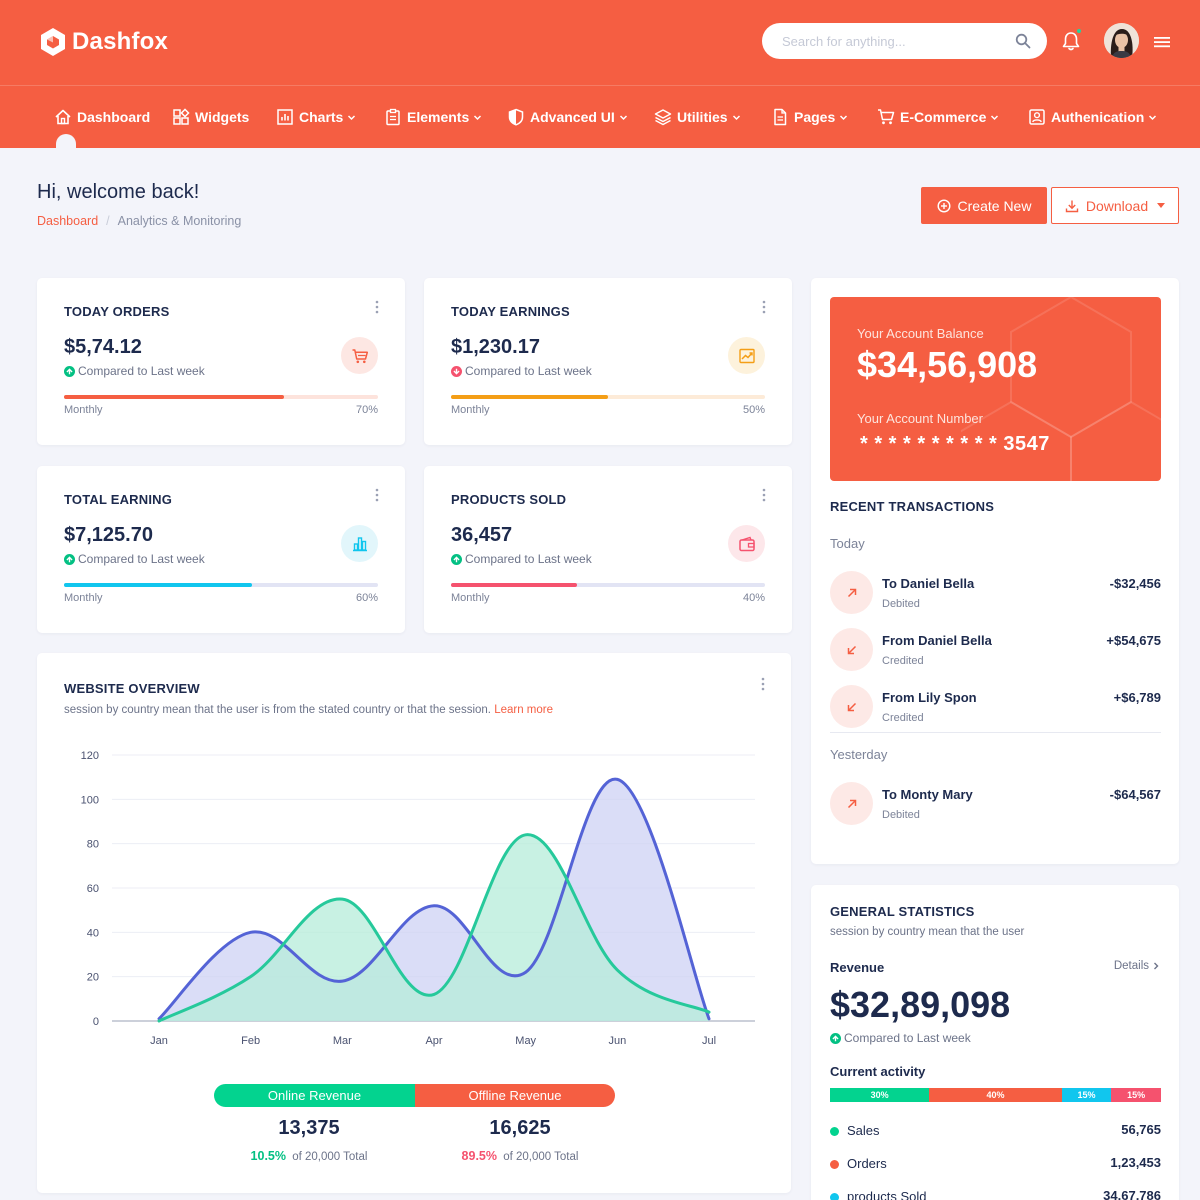 This screenshot has height=1200, width=1200. I want to click on stat-compare-text: Compared to Last week, so click(528, 371).